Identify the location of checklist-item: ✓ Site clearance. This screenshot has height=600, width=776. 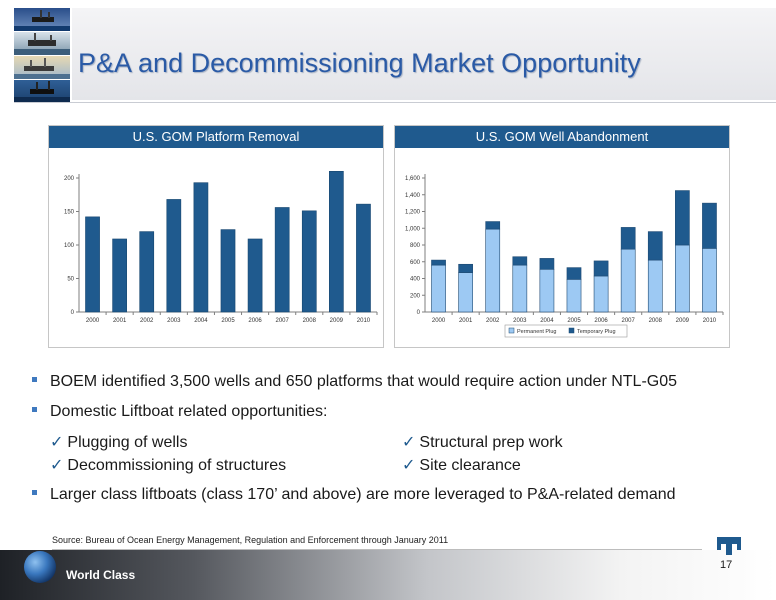
(461, 465).